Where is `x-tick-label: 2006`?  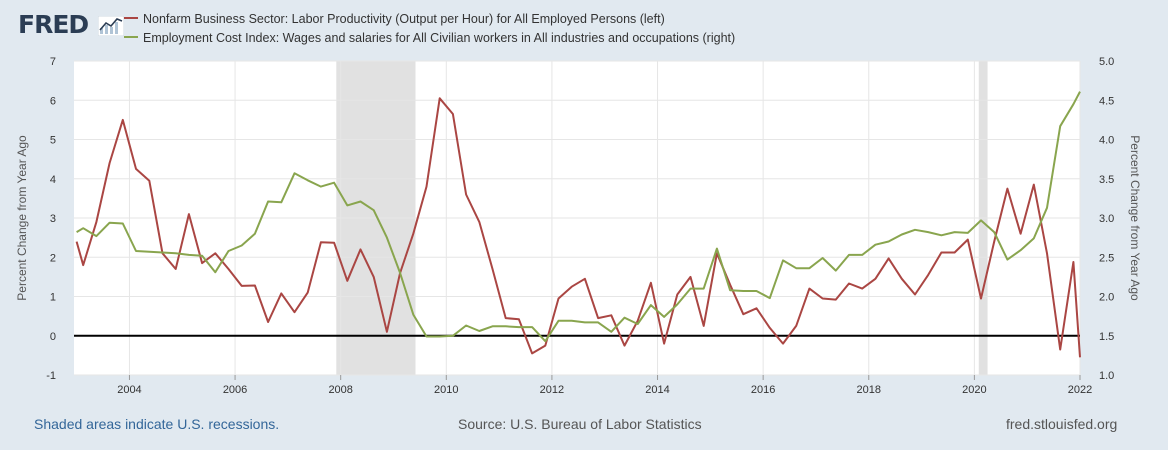
x-tick-label: 2006 is located at coordinates (235, 390).